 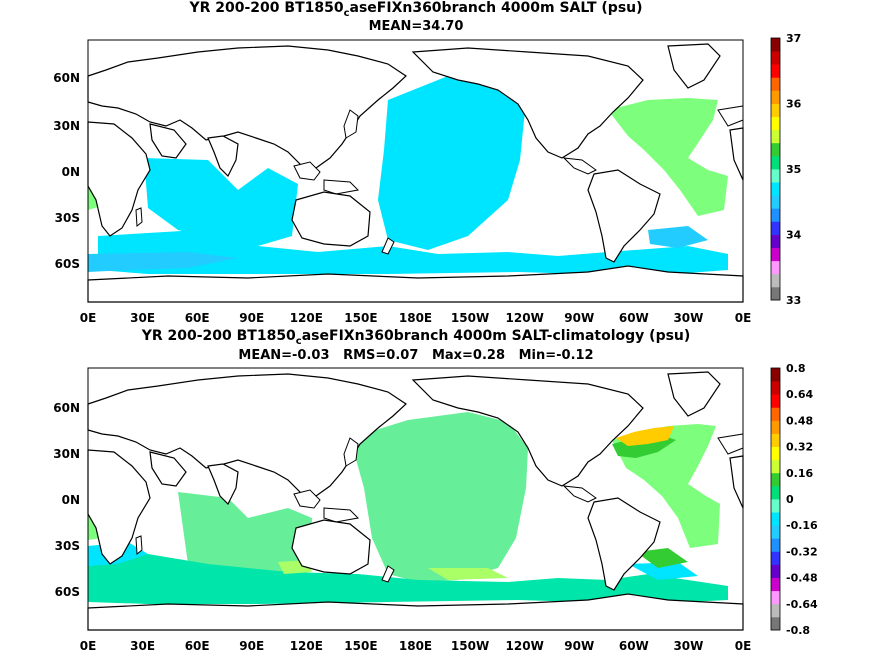 I want to click on bottom-colorbar-label-8: -0.48, so click(x=802, y=578).